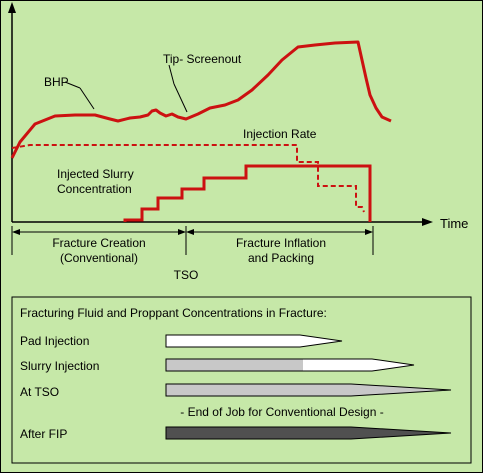 This screenshot has height=473, width=483. Describe the element at coordinates (281, 412) in the screenshot. I see `end-of-job-note: - End of Job for Conventional Design -` at that location.